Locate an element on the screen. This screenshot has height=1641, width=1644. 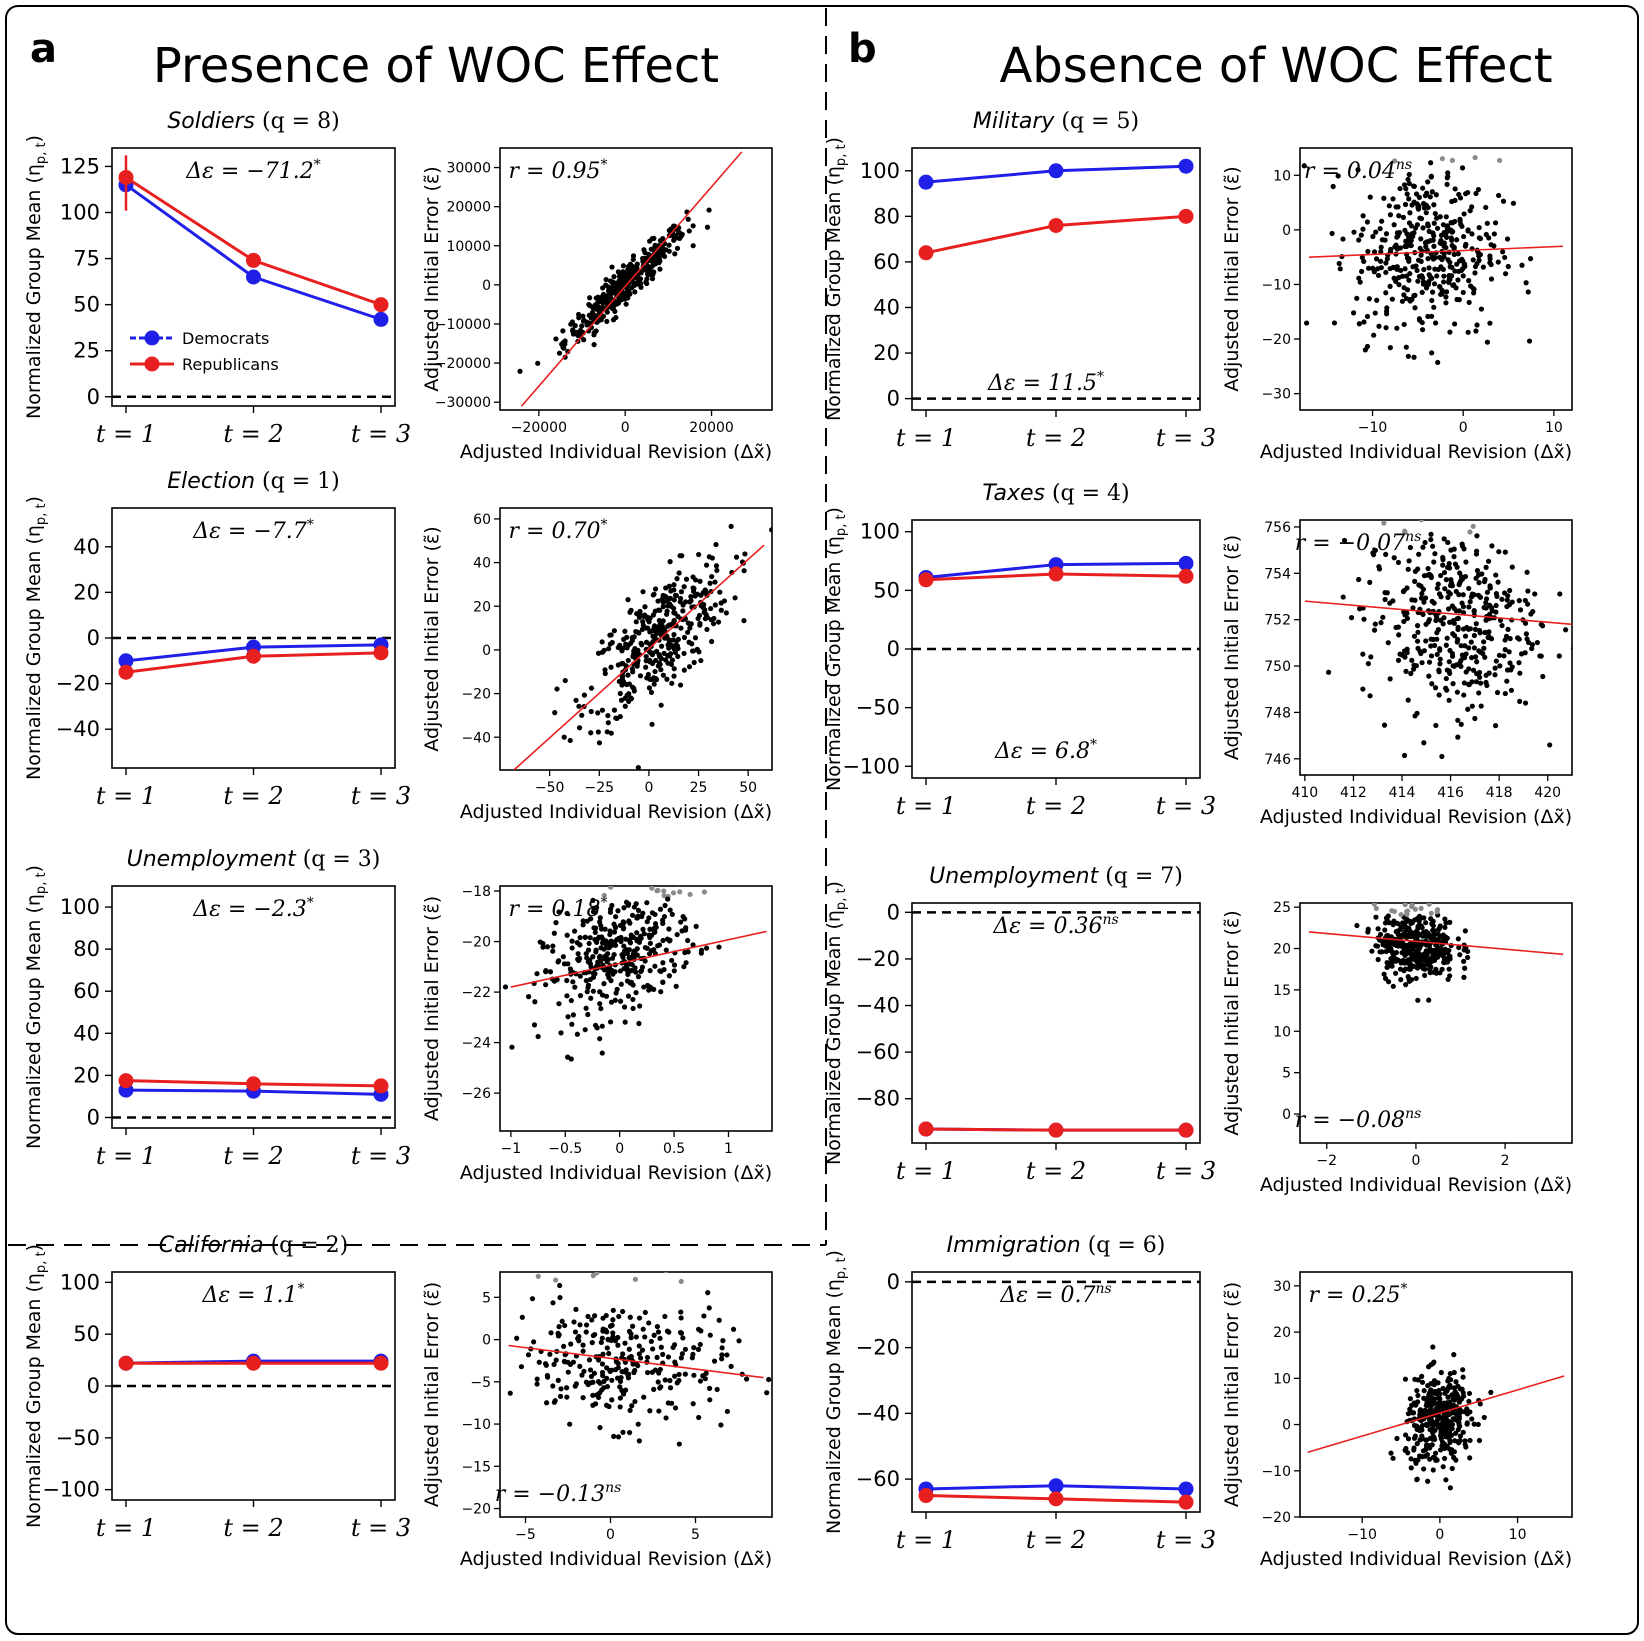
x-tick-label: t = 3 is located at coordinates (381, 1528).